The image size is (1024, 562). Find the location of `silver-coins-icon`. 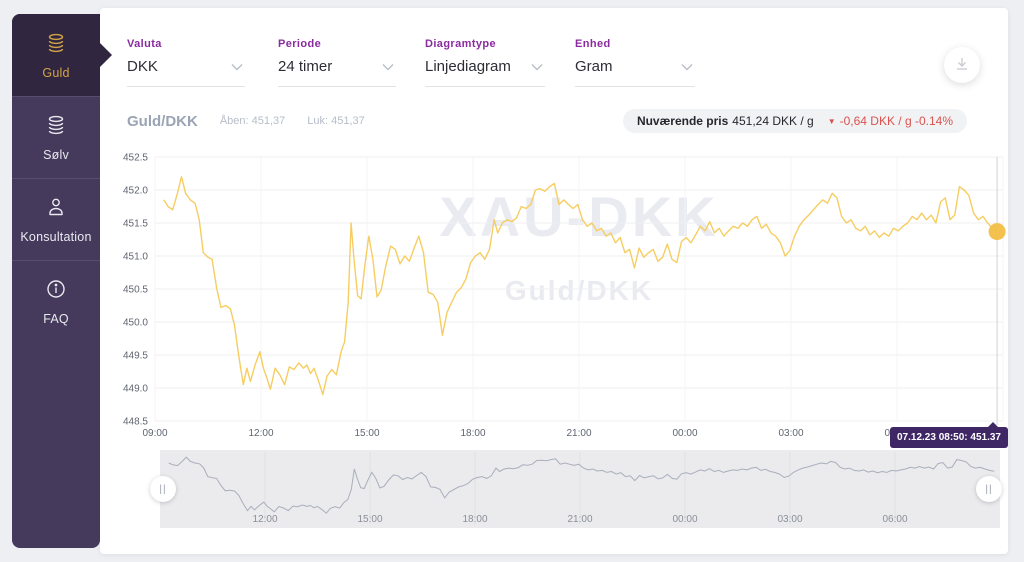

silver-coins-icon is located at coordinates (56, 127).